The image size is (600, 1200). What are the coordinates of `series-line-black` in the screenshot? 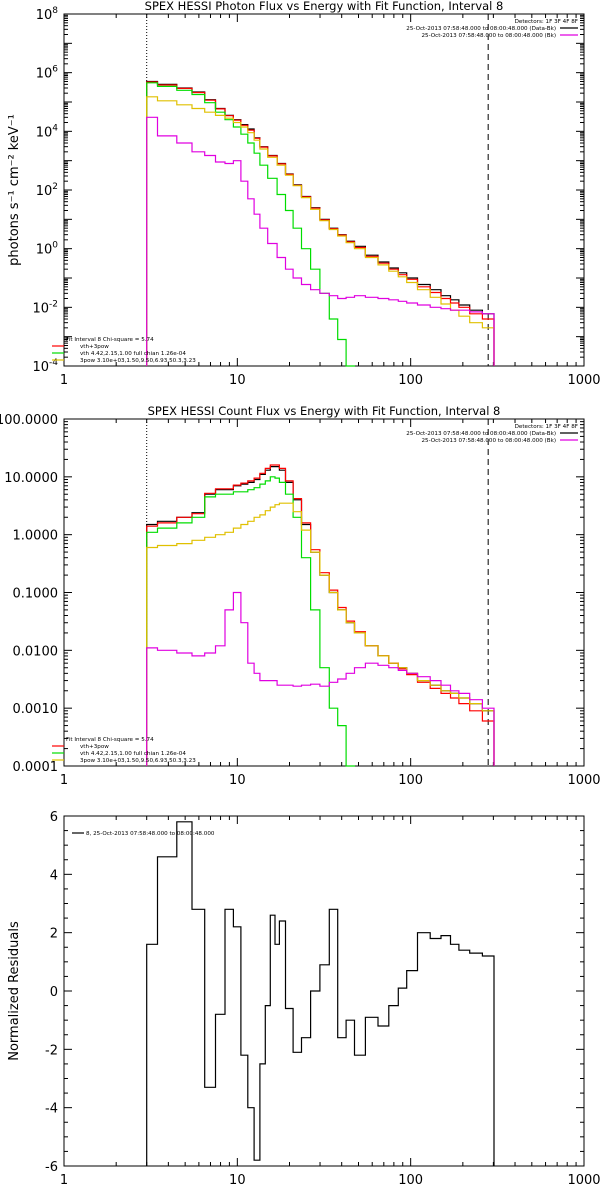 It's located at (320, 223).